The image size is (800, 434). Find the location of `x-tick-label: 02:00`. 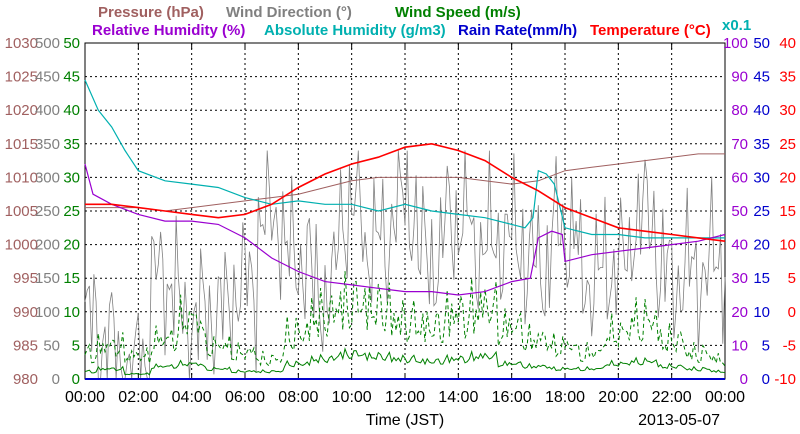

x-tick-label: 02:00 is located at coordinates (138, 397).